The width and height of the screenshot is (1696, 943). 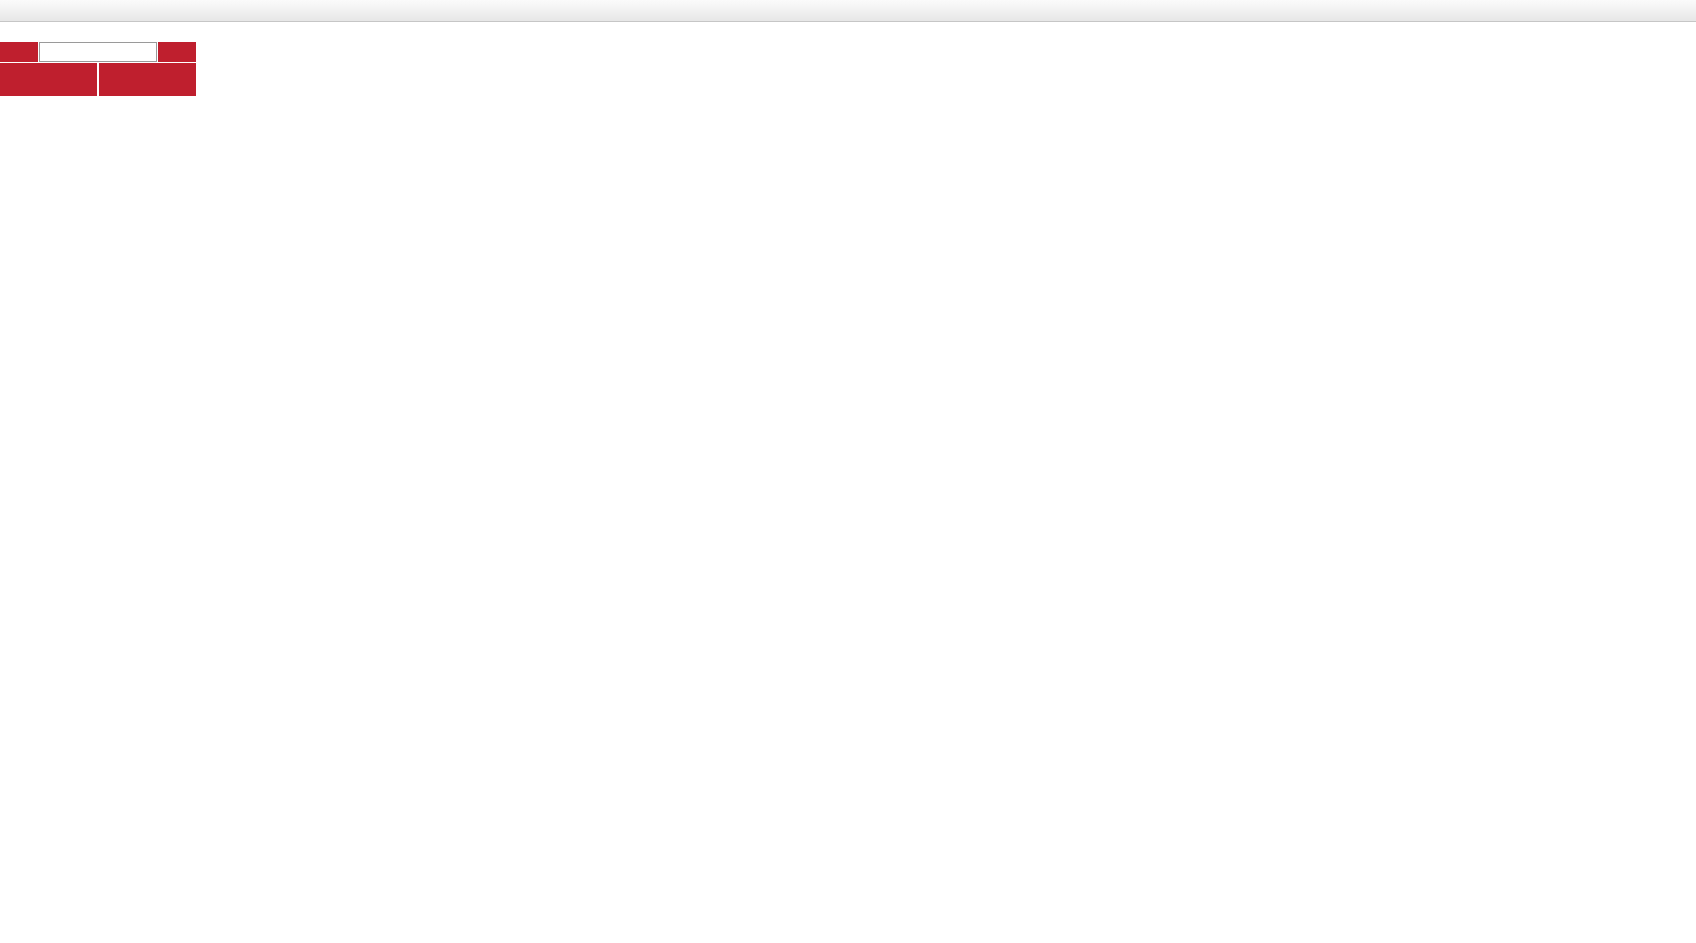 I want to click on rsi-header, so click(x=7, y=707).